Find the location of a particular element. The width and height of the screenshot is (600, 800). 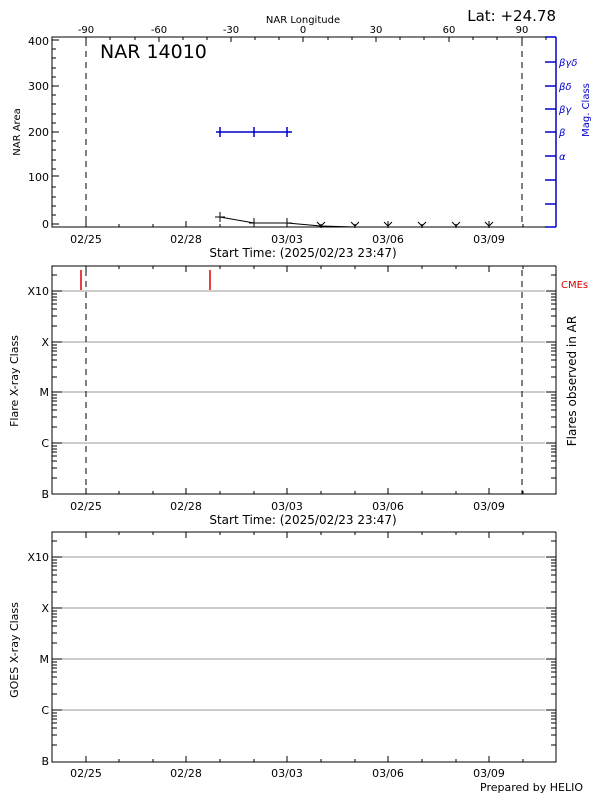

mag-tick: βδ is located at coordinates (565, 87).